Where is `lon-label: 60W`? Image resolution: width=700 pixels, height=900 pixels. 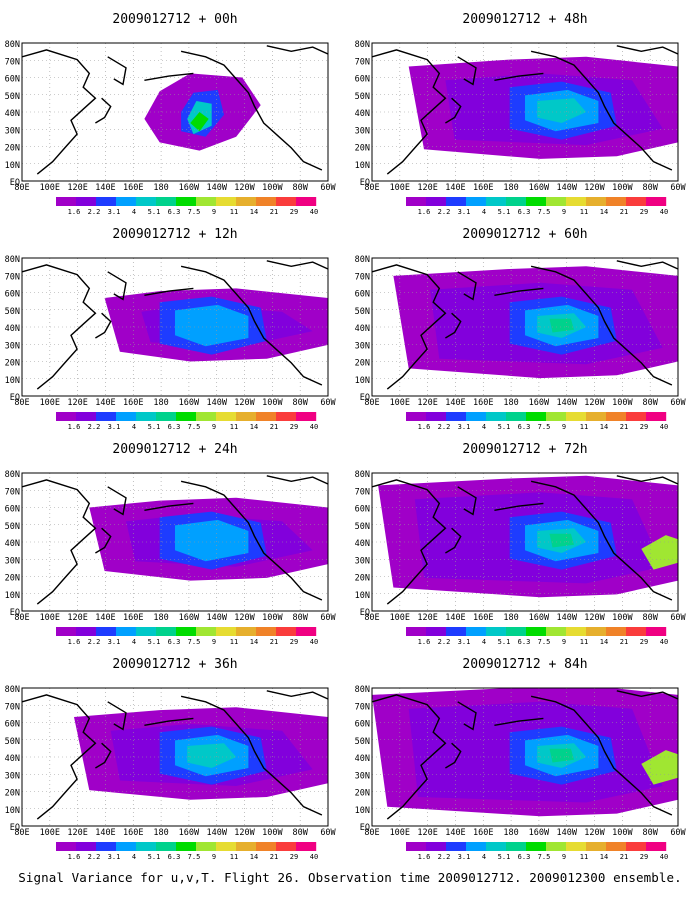 lon-label: 60W is located at coordinates (328, 618).